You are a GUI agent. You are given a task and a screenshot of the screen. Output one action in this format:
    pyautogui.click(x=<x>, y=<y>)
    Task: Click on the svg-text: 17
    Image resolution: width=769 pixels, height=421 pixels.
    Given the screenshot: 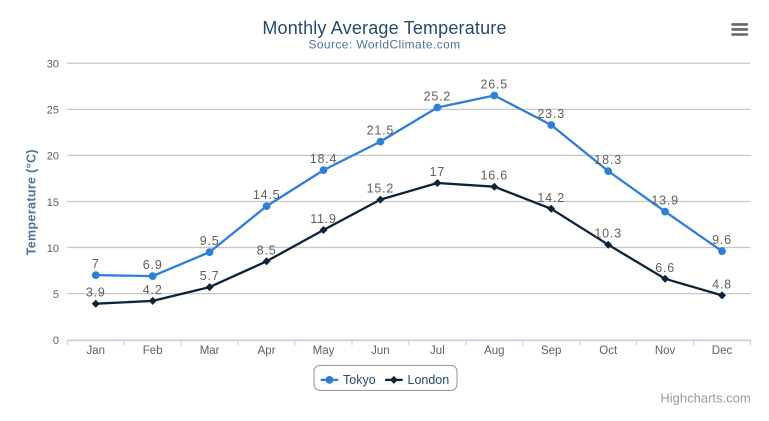 What is the action you would take?
    pyautogui.click(x=438, y=172)
    